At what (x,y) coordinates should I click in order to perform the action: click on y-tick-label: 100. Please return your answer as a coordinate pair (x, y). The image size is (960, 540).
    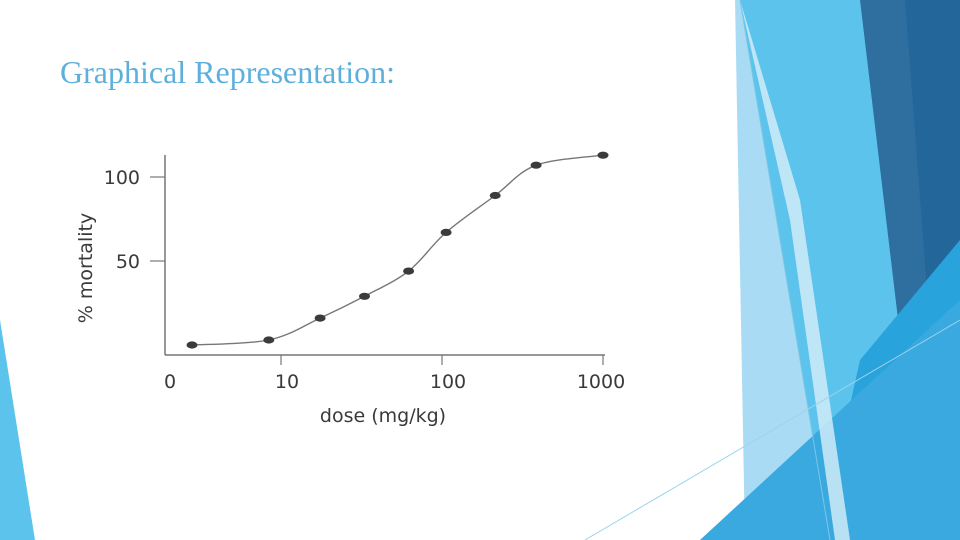
    Looking at the image, I should click on (122, 178).